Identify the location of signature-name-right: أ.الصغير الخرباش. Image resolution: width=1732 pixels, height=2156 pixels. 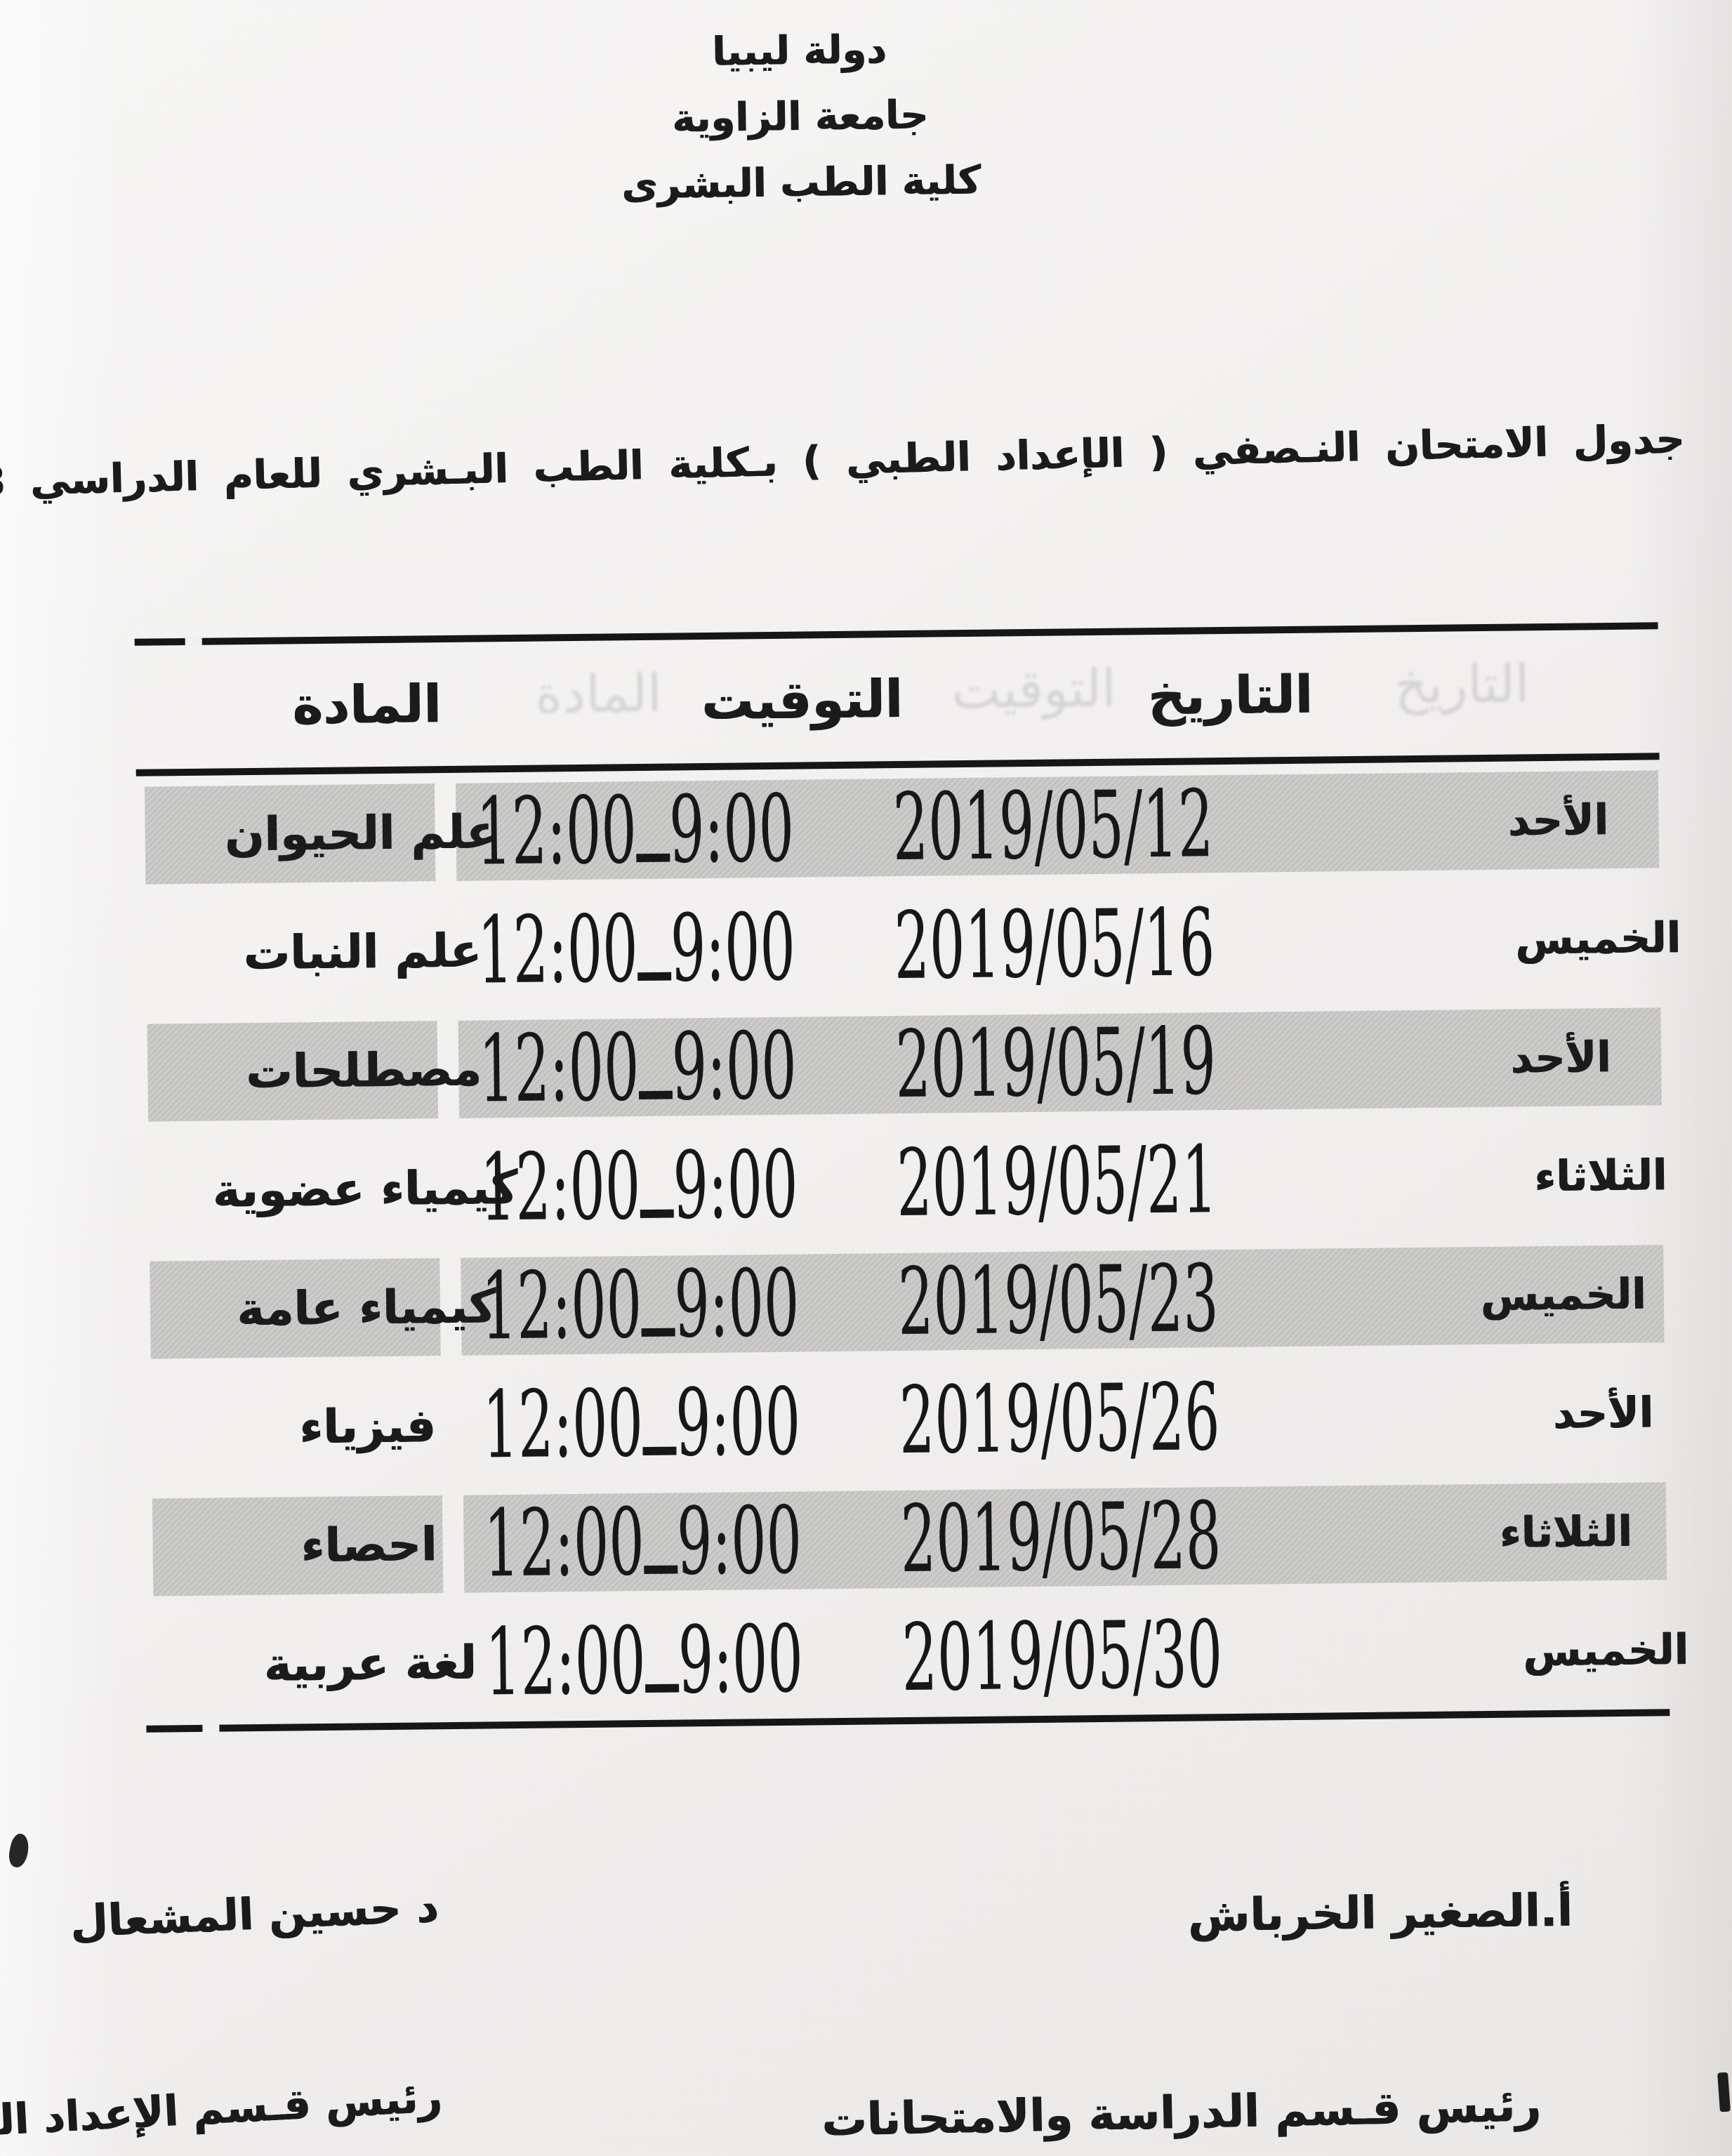
(1380, 1913).